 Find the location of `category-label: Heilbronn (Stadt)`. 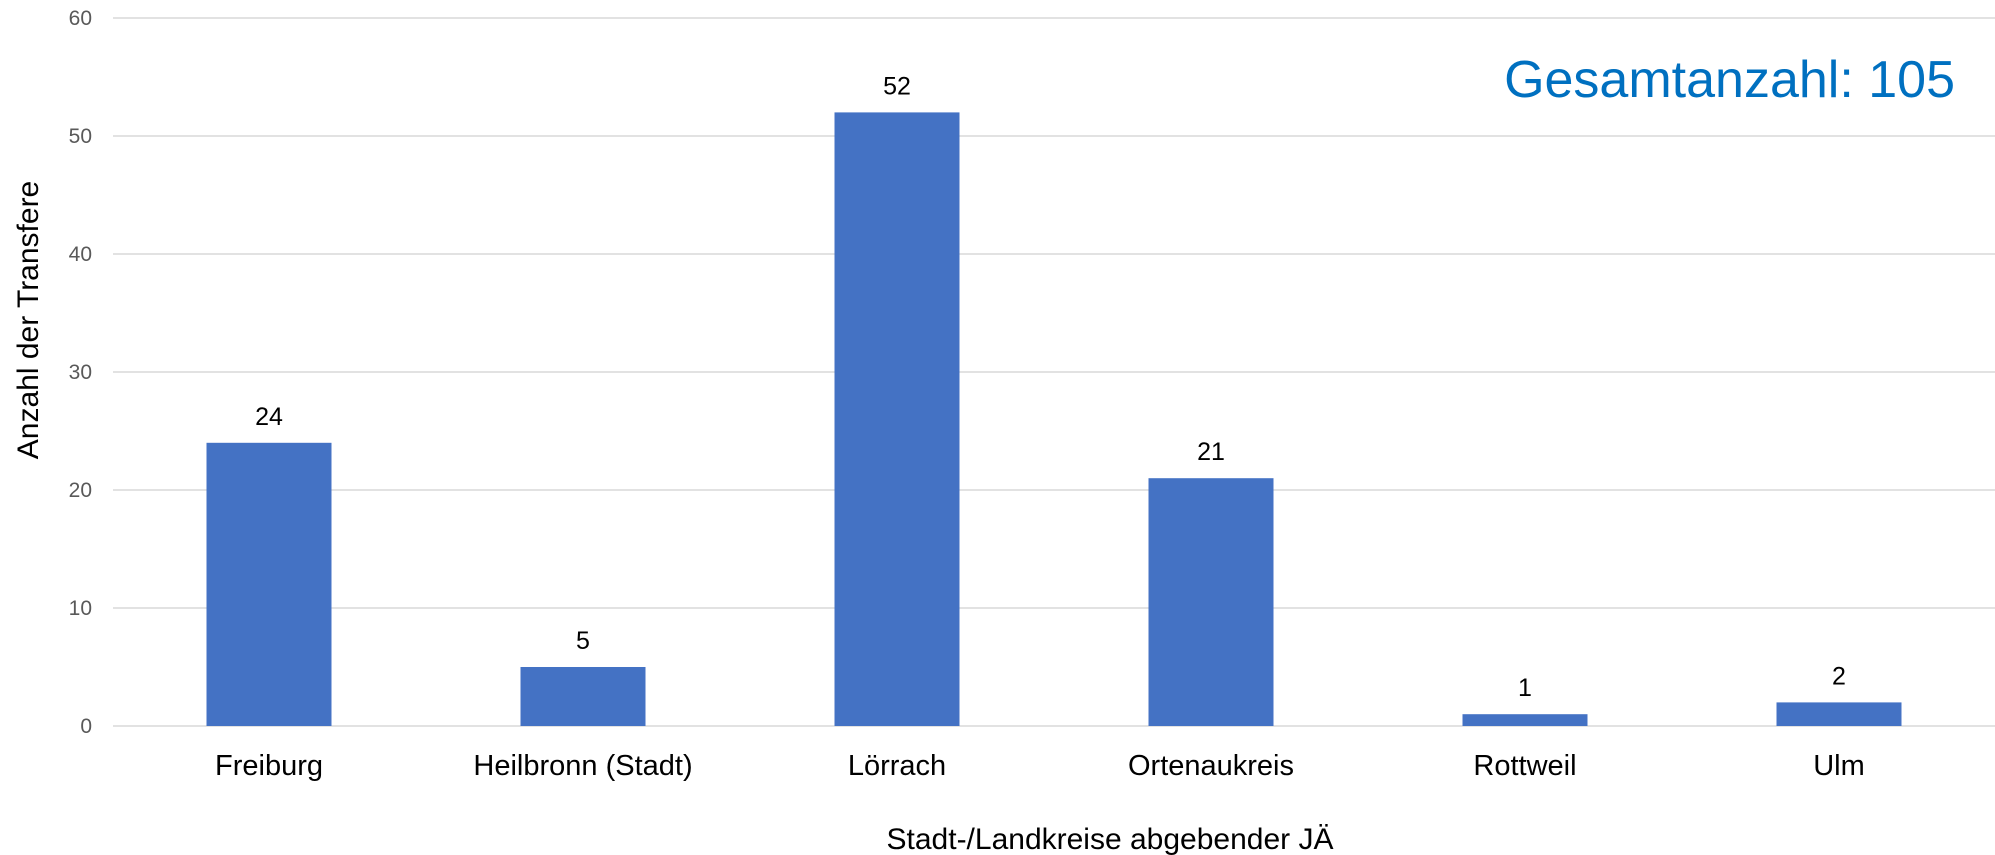

category-label: Heilbronn (Stadt) is located at coordinates (582, 766).